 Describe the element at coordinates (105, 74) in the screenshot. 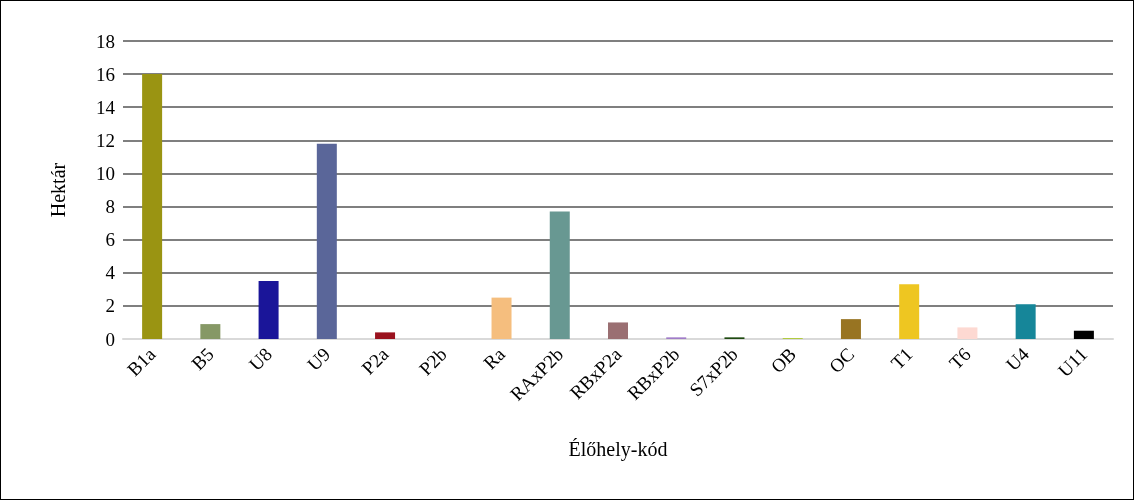

I see `y-tick-label: 16` at that location.